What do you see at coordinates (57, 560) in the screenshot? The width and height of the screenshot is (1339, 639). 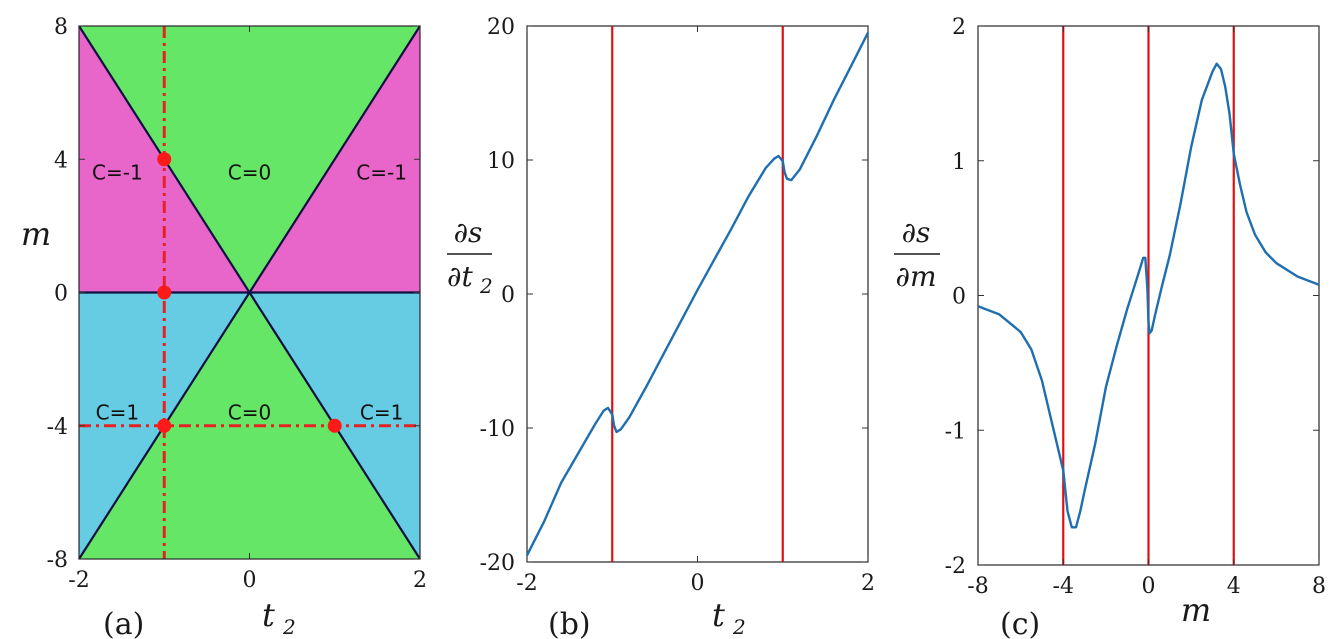 I see `y-tick-label: -8` at bounding box center [57, 560].